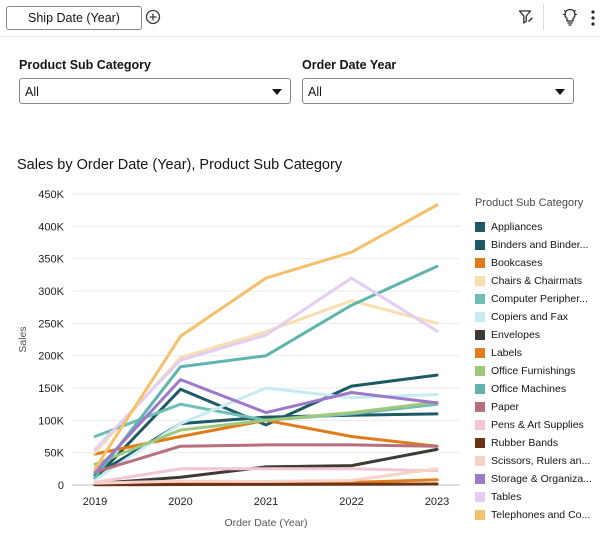 The image size is (600, 537). What do you see at coordinates (537, 407) in the screenshot?
I see `legend-item-paper: Paper` at bounding box center [537, 407].